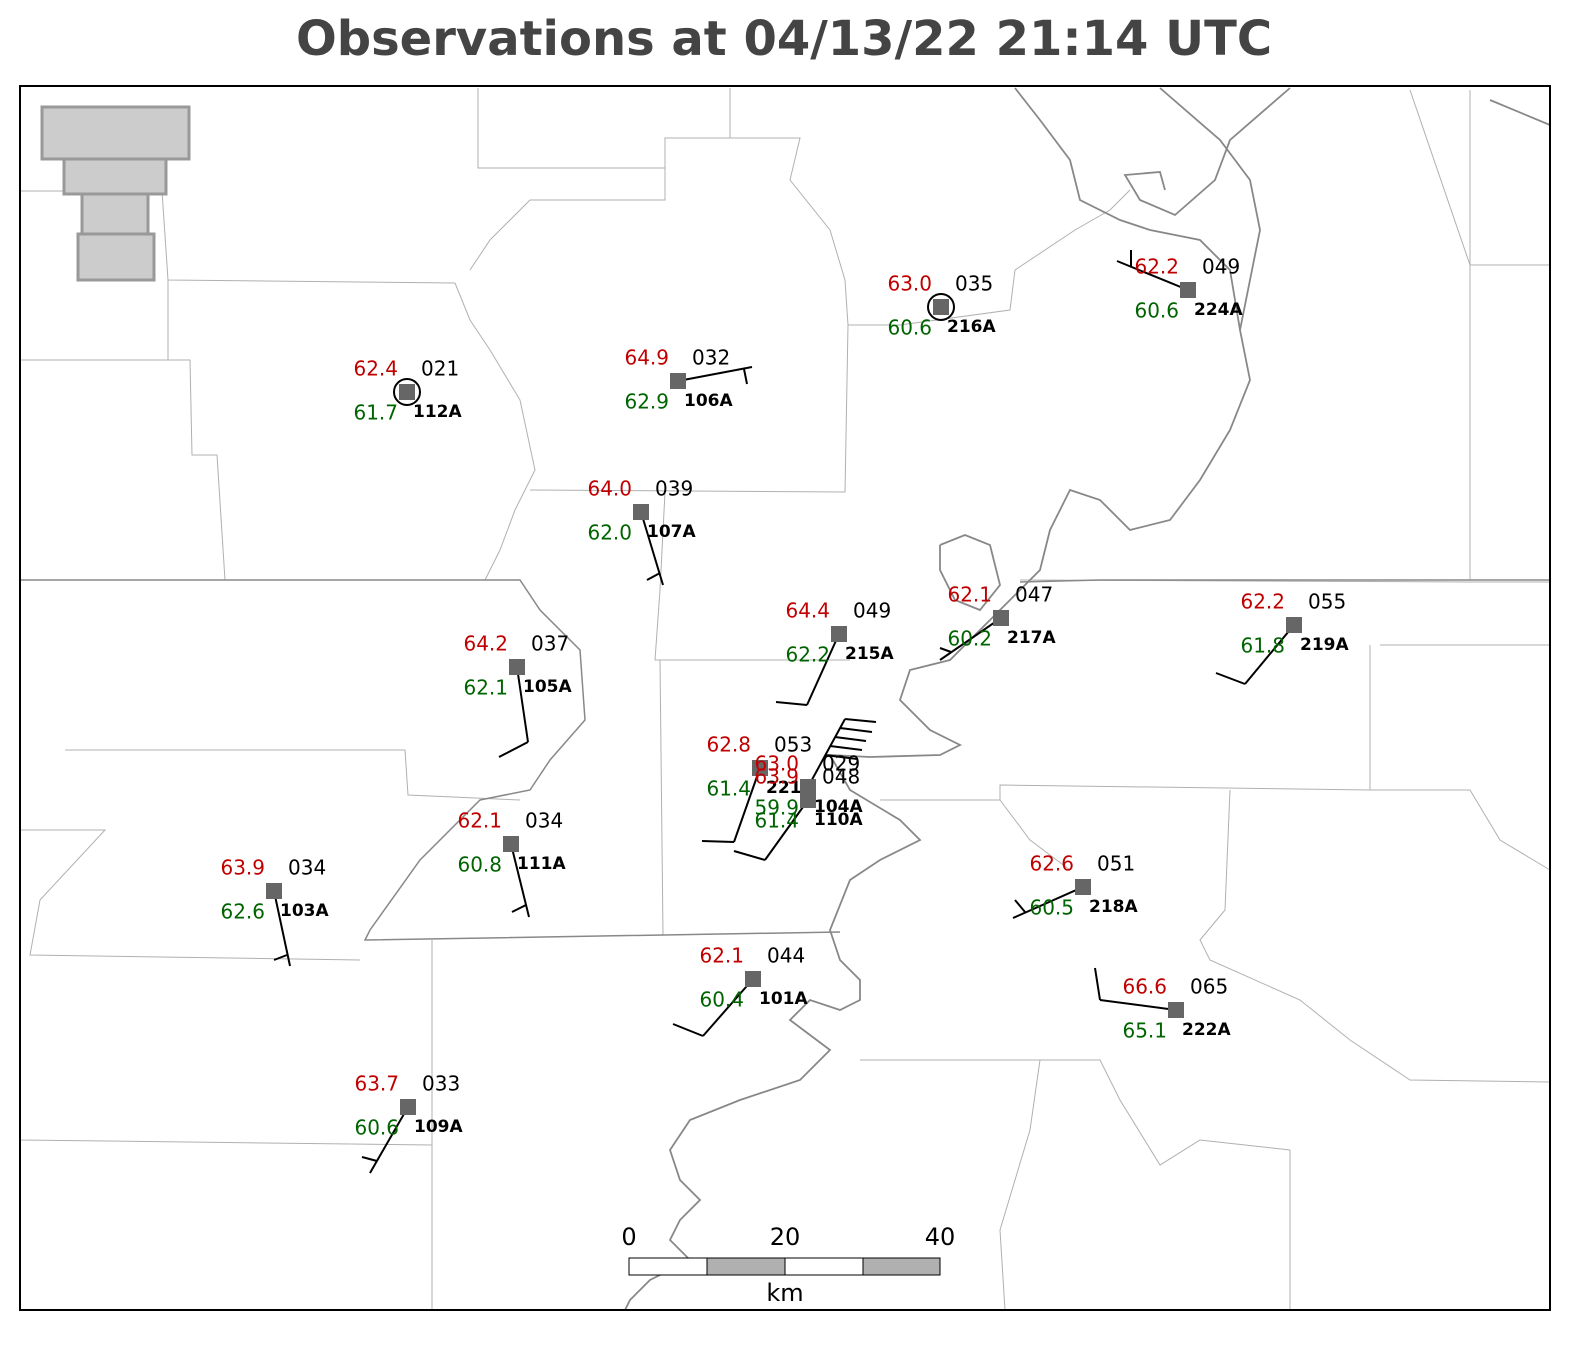  What do you see at coordinates (1113, 907) in the screenshot?
I see `station-id: 218A` at bounding box center [1113, 907].